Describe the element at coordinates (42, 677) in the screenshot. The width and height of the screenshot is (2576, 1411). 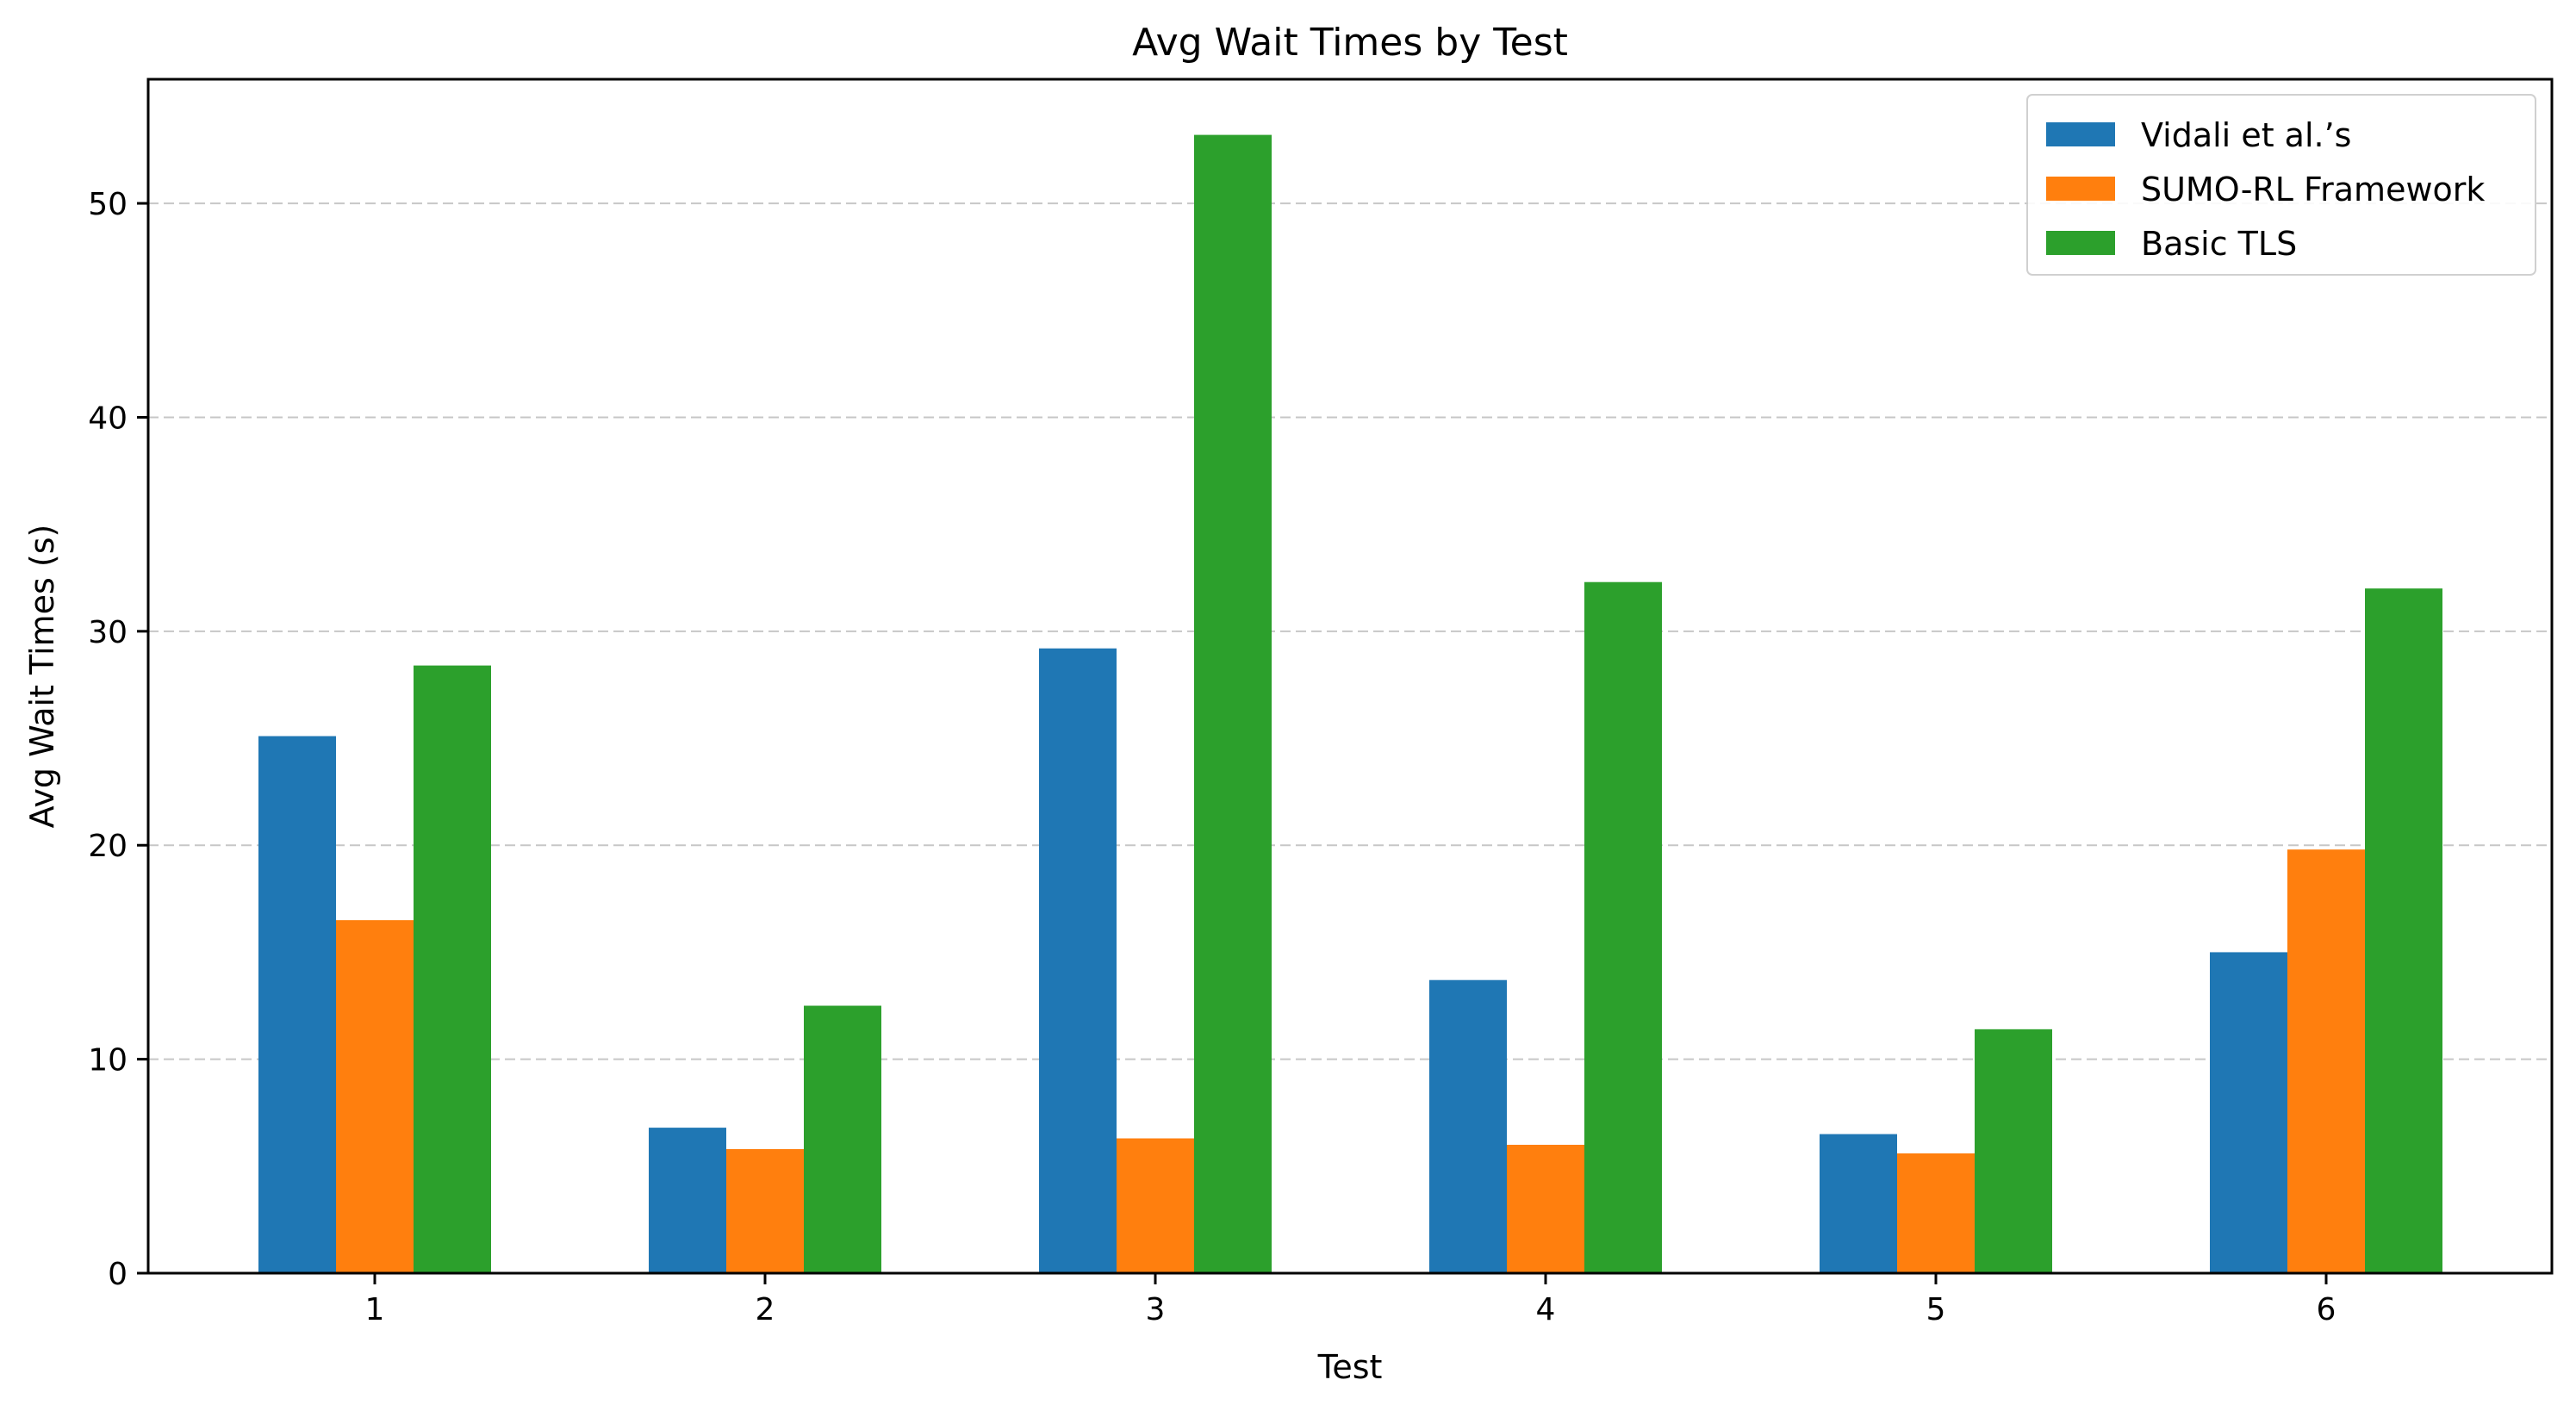
I see `y-axis-label: Avg Wait Times (s)` at that location.